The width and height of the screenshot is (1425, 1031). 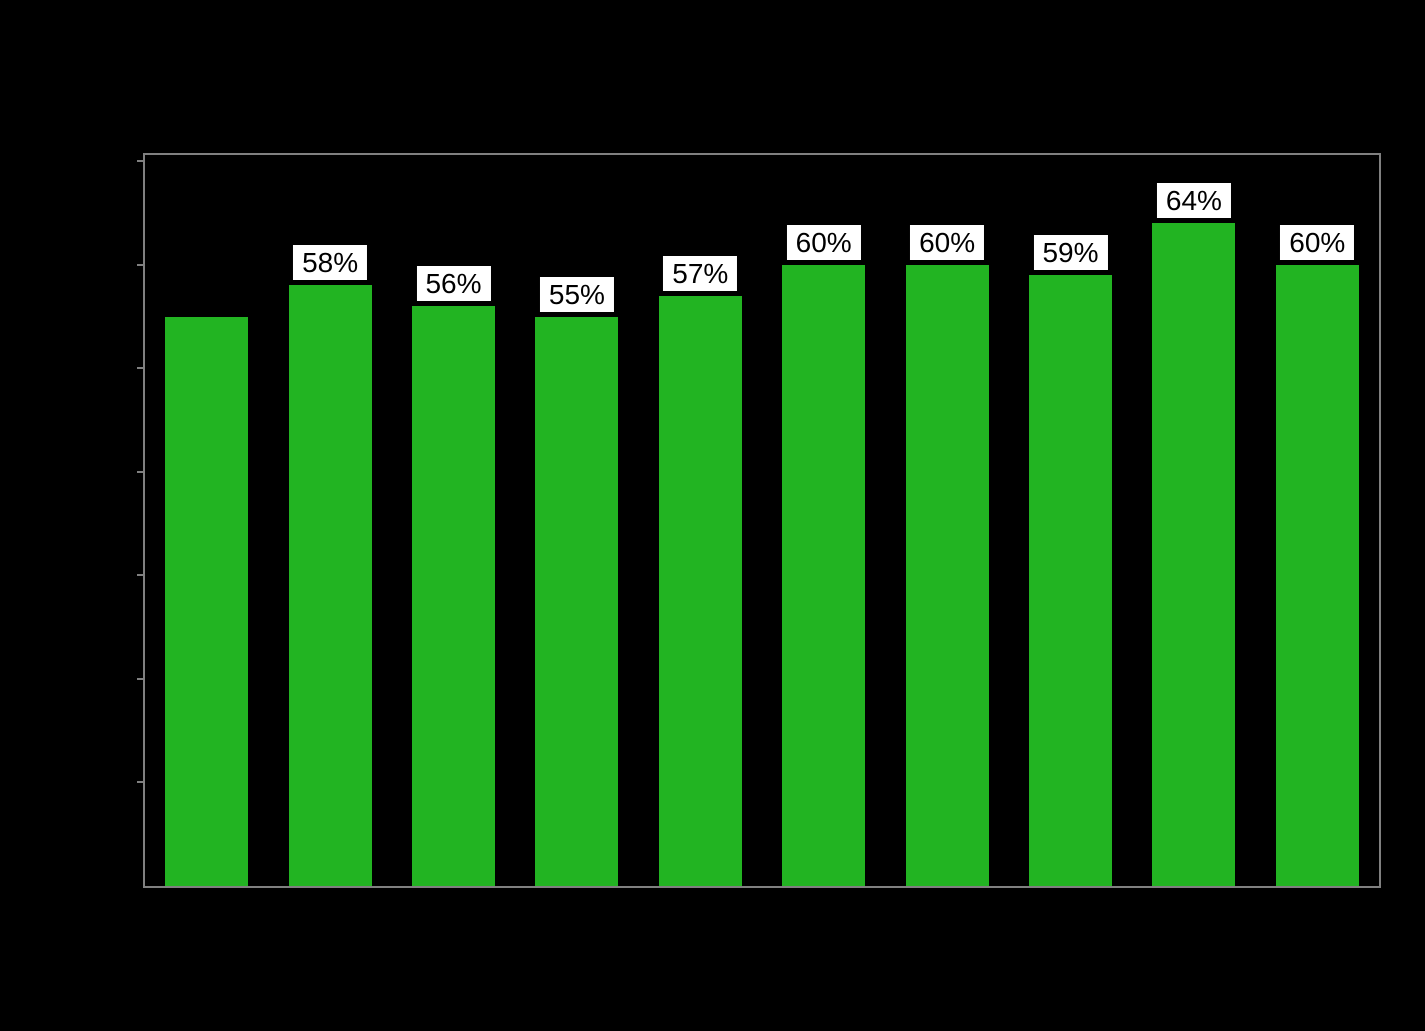 What do you see at coordinates (453, 284) in the screenshot?
I see `bar-value-label: 56%` at bounding box center [453, 284].